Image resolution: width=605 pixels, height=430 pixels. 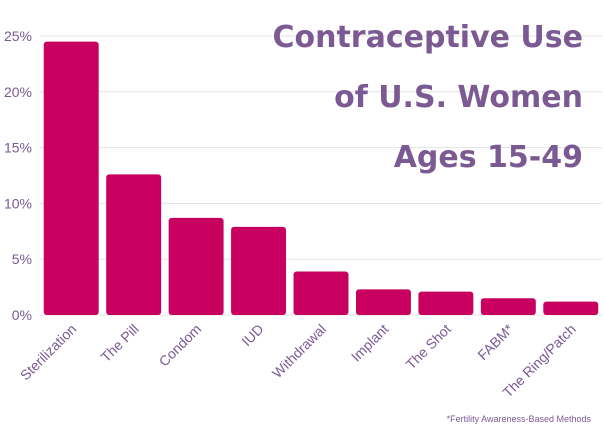 What do you see at coordinates (370, 343) in the screenshot?
I see `x-tick-label: Implant` at bounding box center [370, 343].